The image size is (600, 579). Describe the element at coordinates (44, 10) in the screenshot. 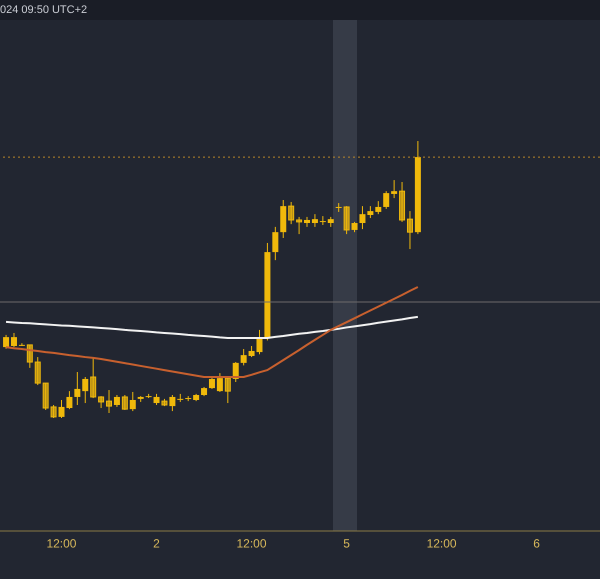

I see `text: 024 09:50 UTC+2` at that location.